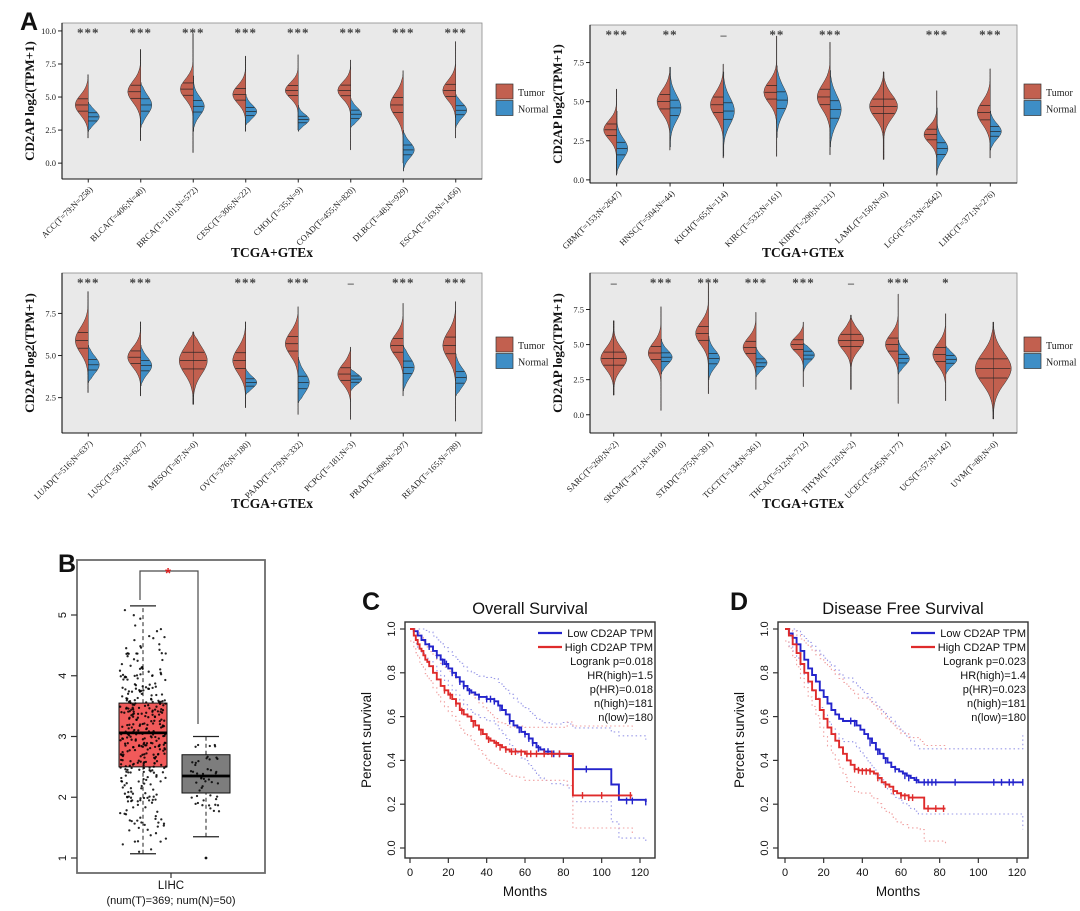 The image size is (1080, 911). I want to click on significance-marker: –, so click(351, 283).